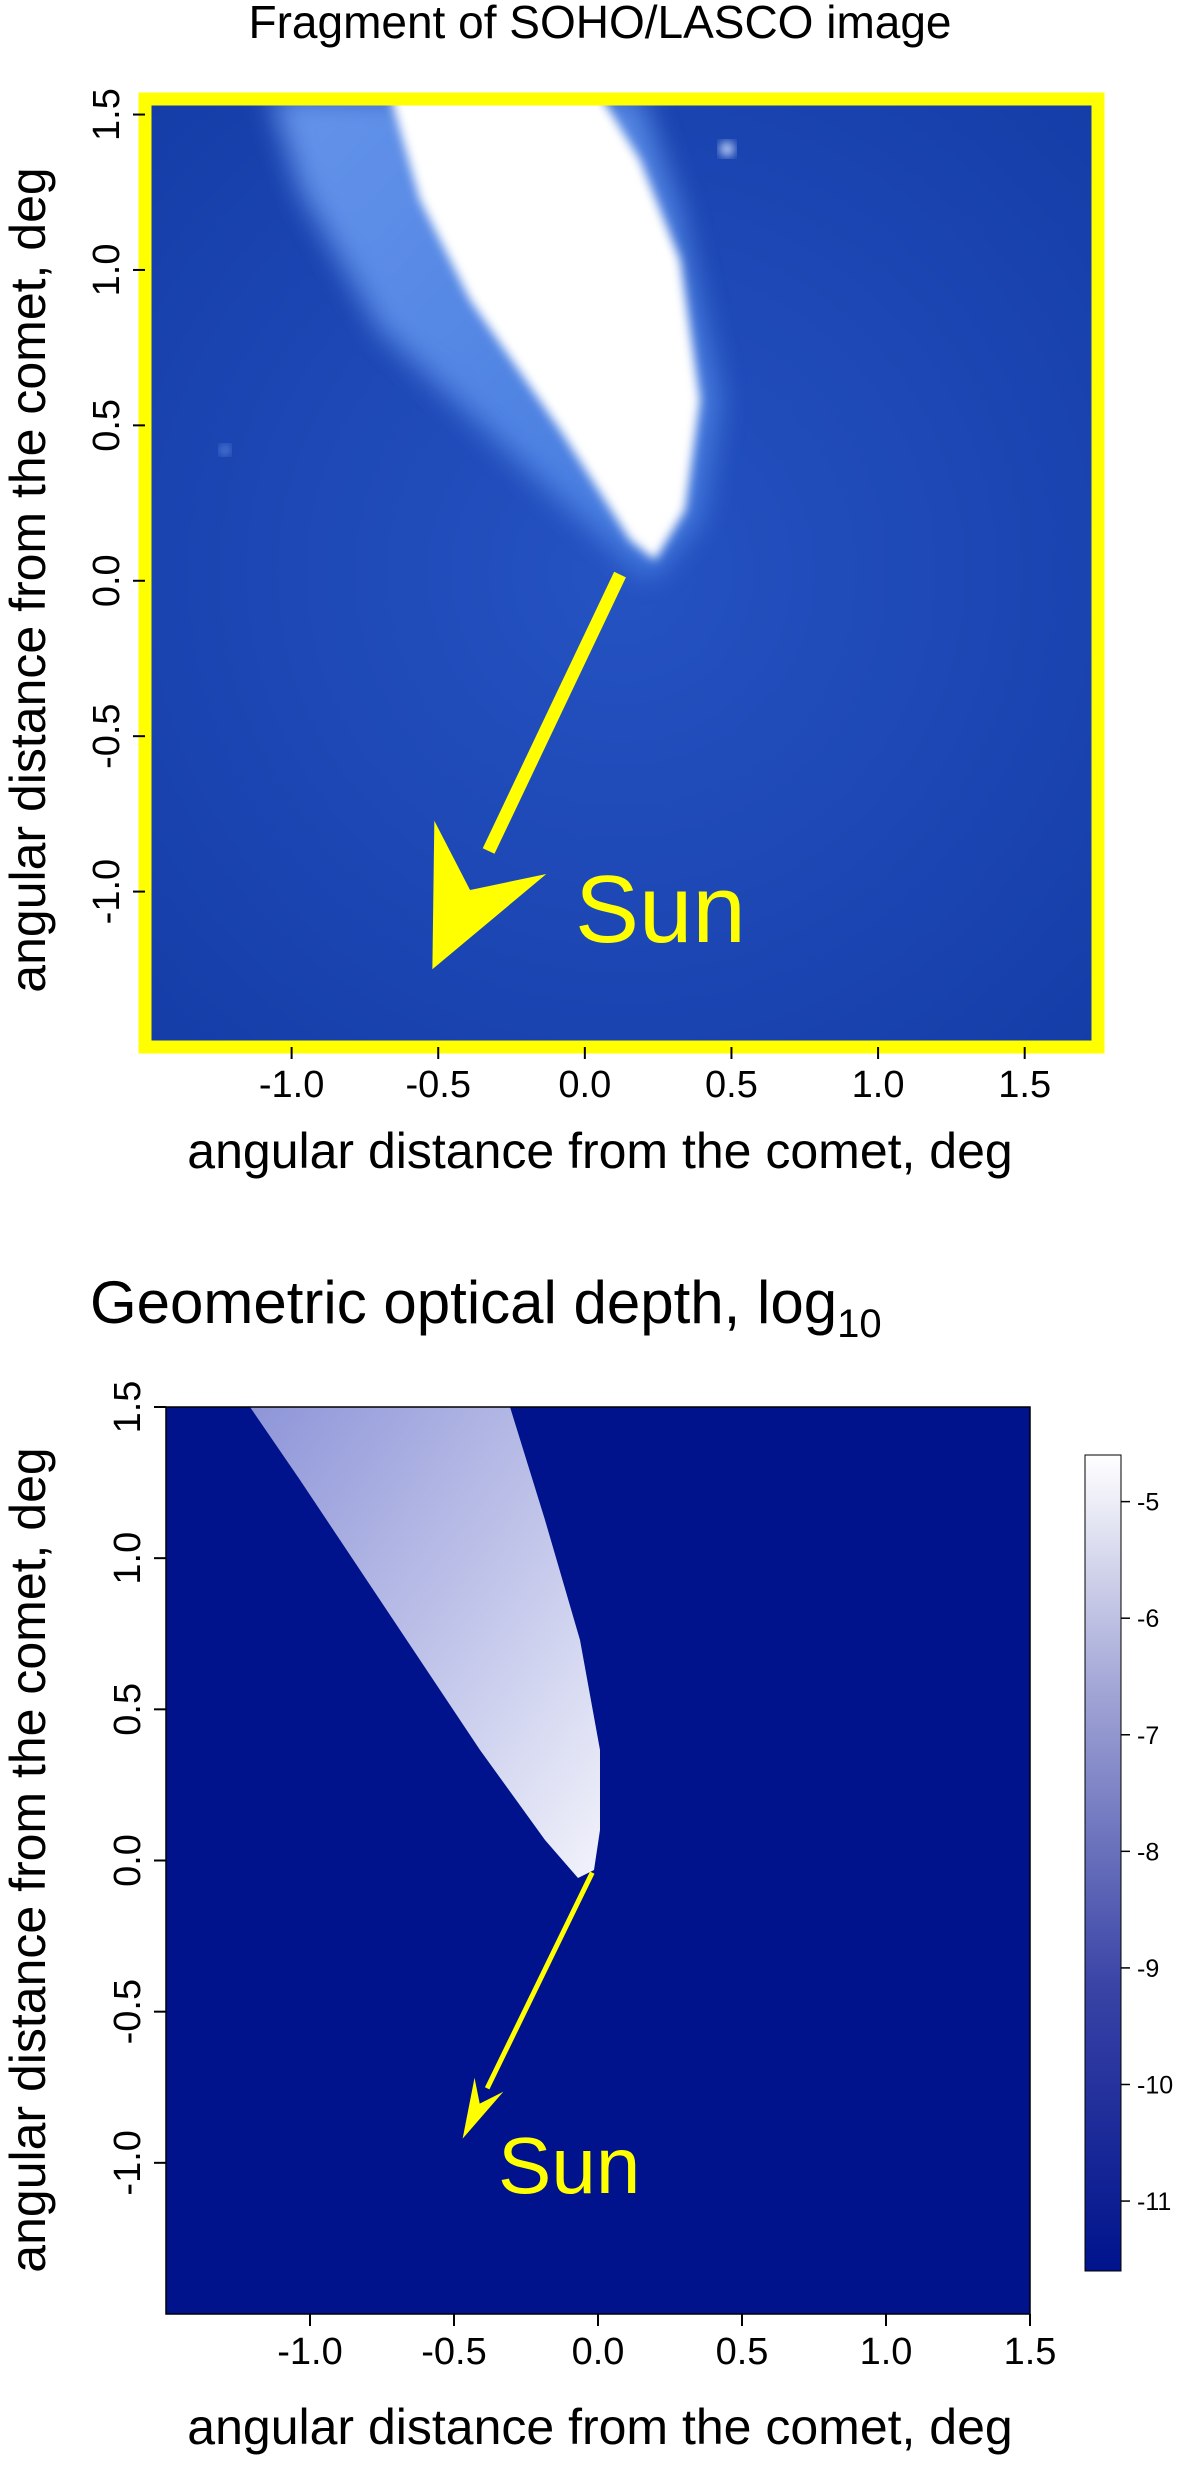 The image size is (1200, 2468). I want to click on colorbar-tick-label: -6, so click(1148, 1619).